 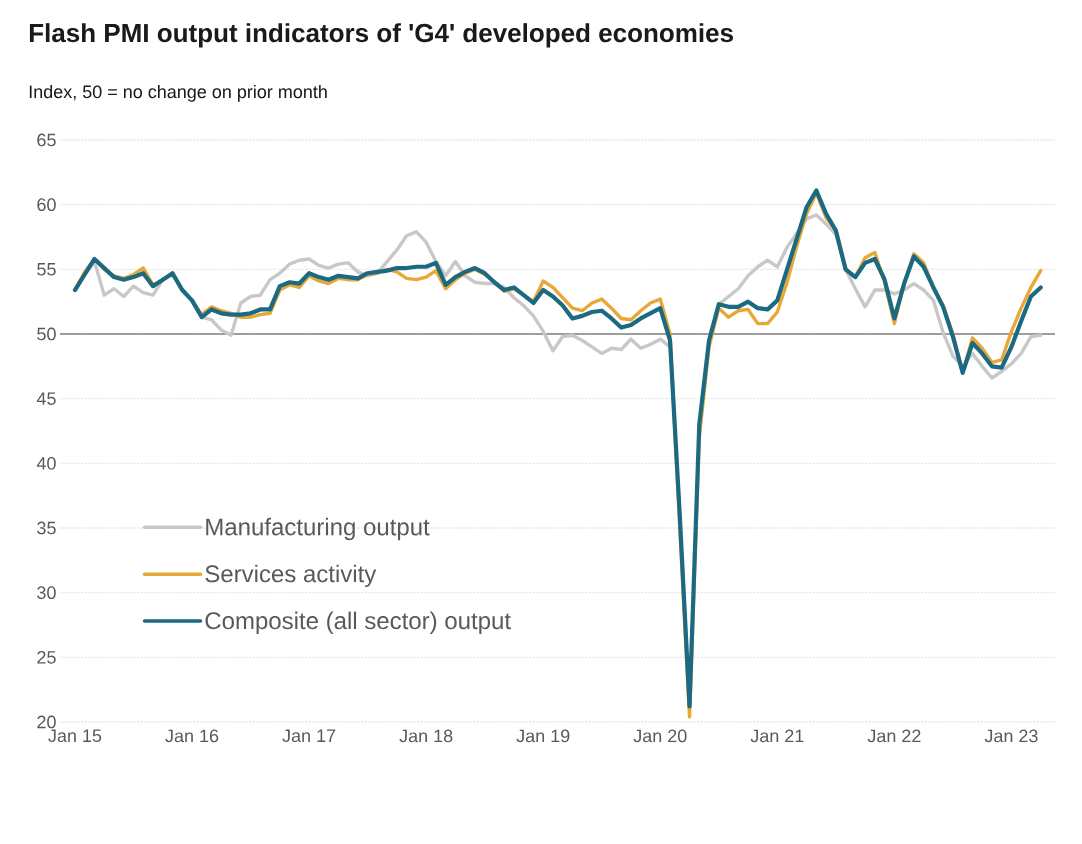 What do you see at coordinates (660, 736) in the screenshot?
I see `x-tick-label: Jan 20` at bounding box center [660, 736].